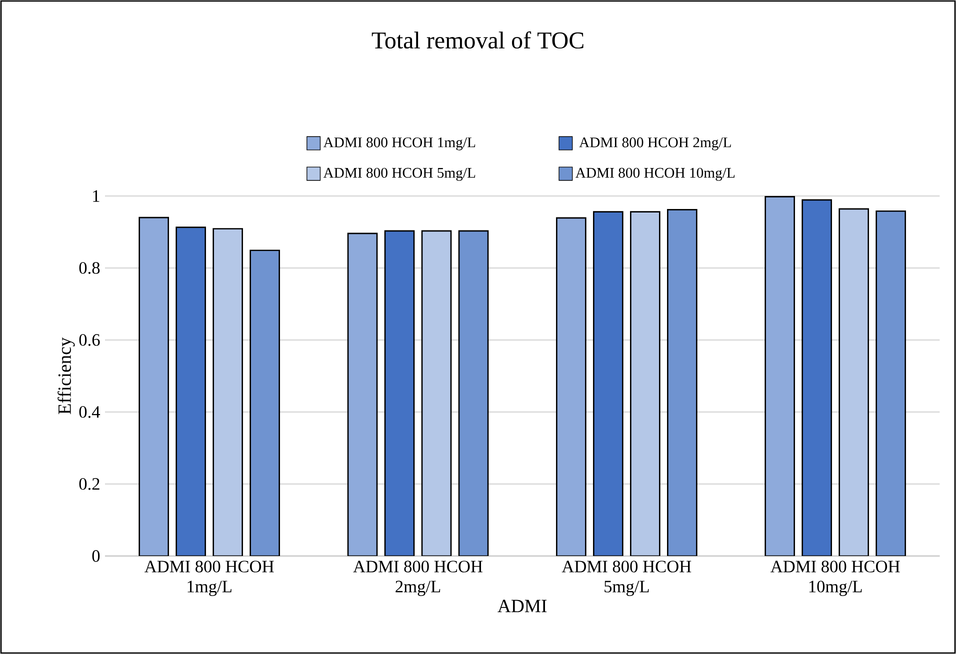 The height and width of the screenshot is (654, 956). Describe the element at coordinates (89, 340) in the screenshot. I see `y-tick-label: 0.6` at that location.